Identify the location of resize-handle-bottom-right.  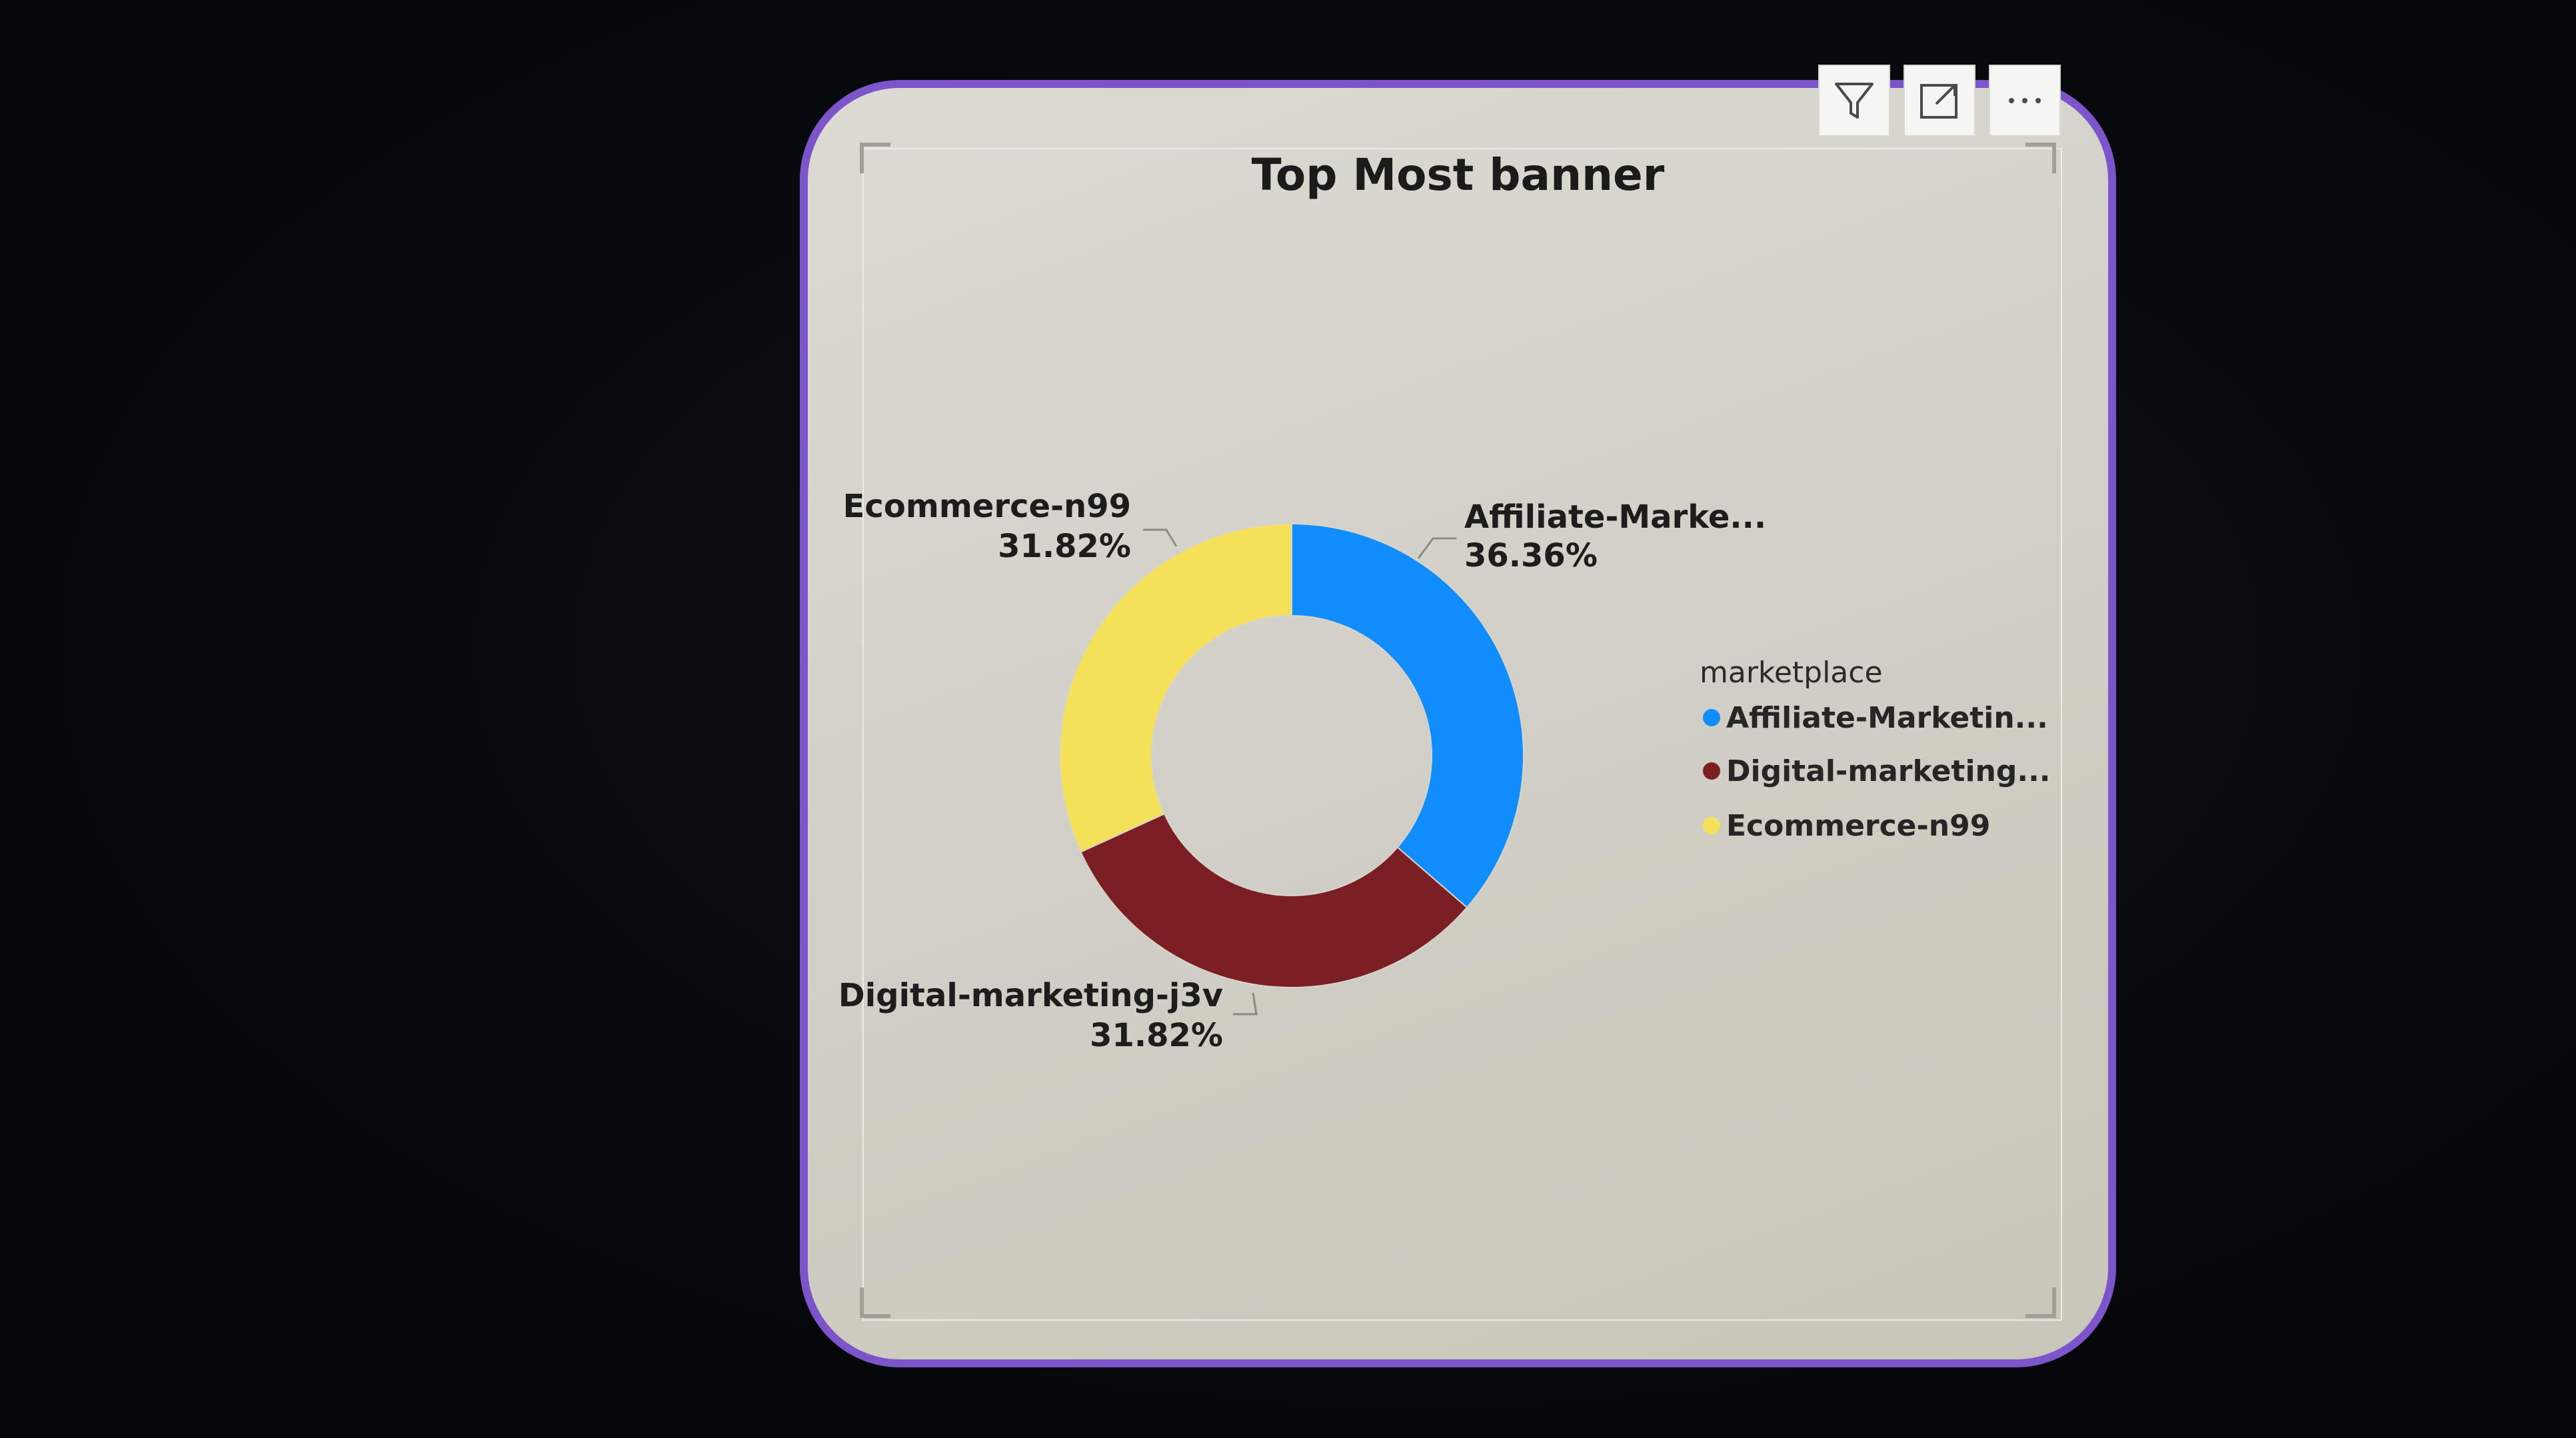
(2041, 1303).